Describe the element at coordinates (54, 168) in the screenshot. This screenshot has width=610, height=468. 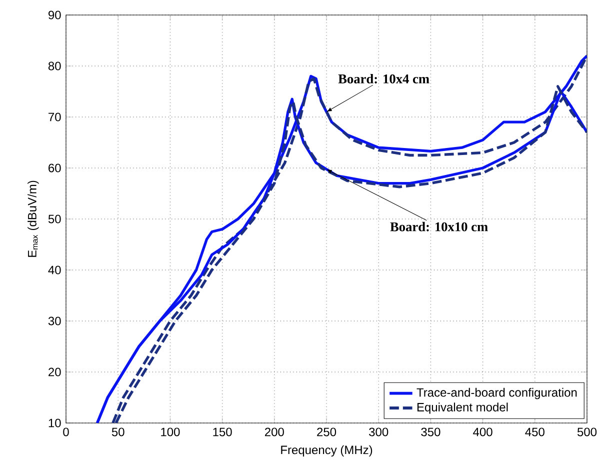
I see `y-tick-label: 60` at that location.